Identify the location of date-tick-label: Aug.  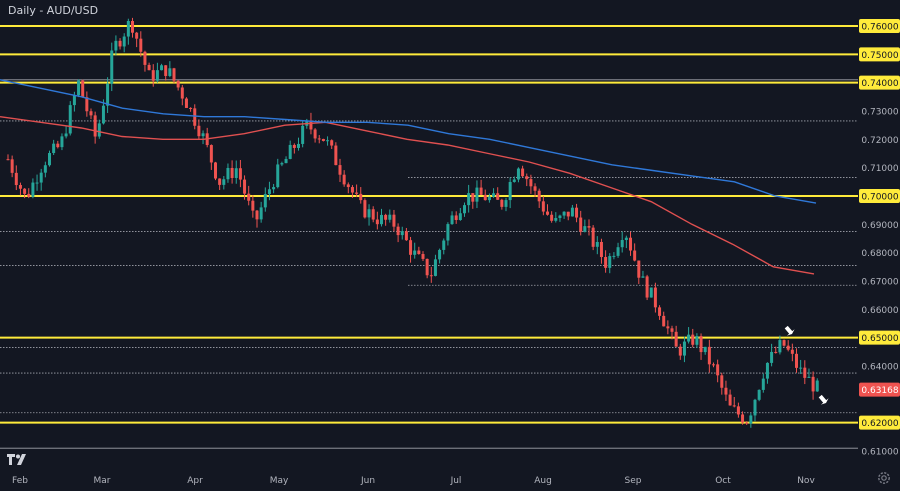
(543, 481).